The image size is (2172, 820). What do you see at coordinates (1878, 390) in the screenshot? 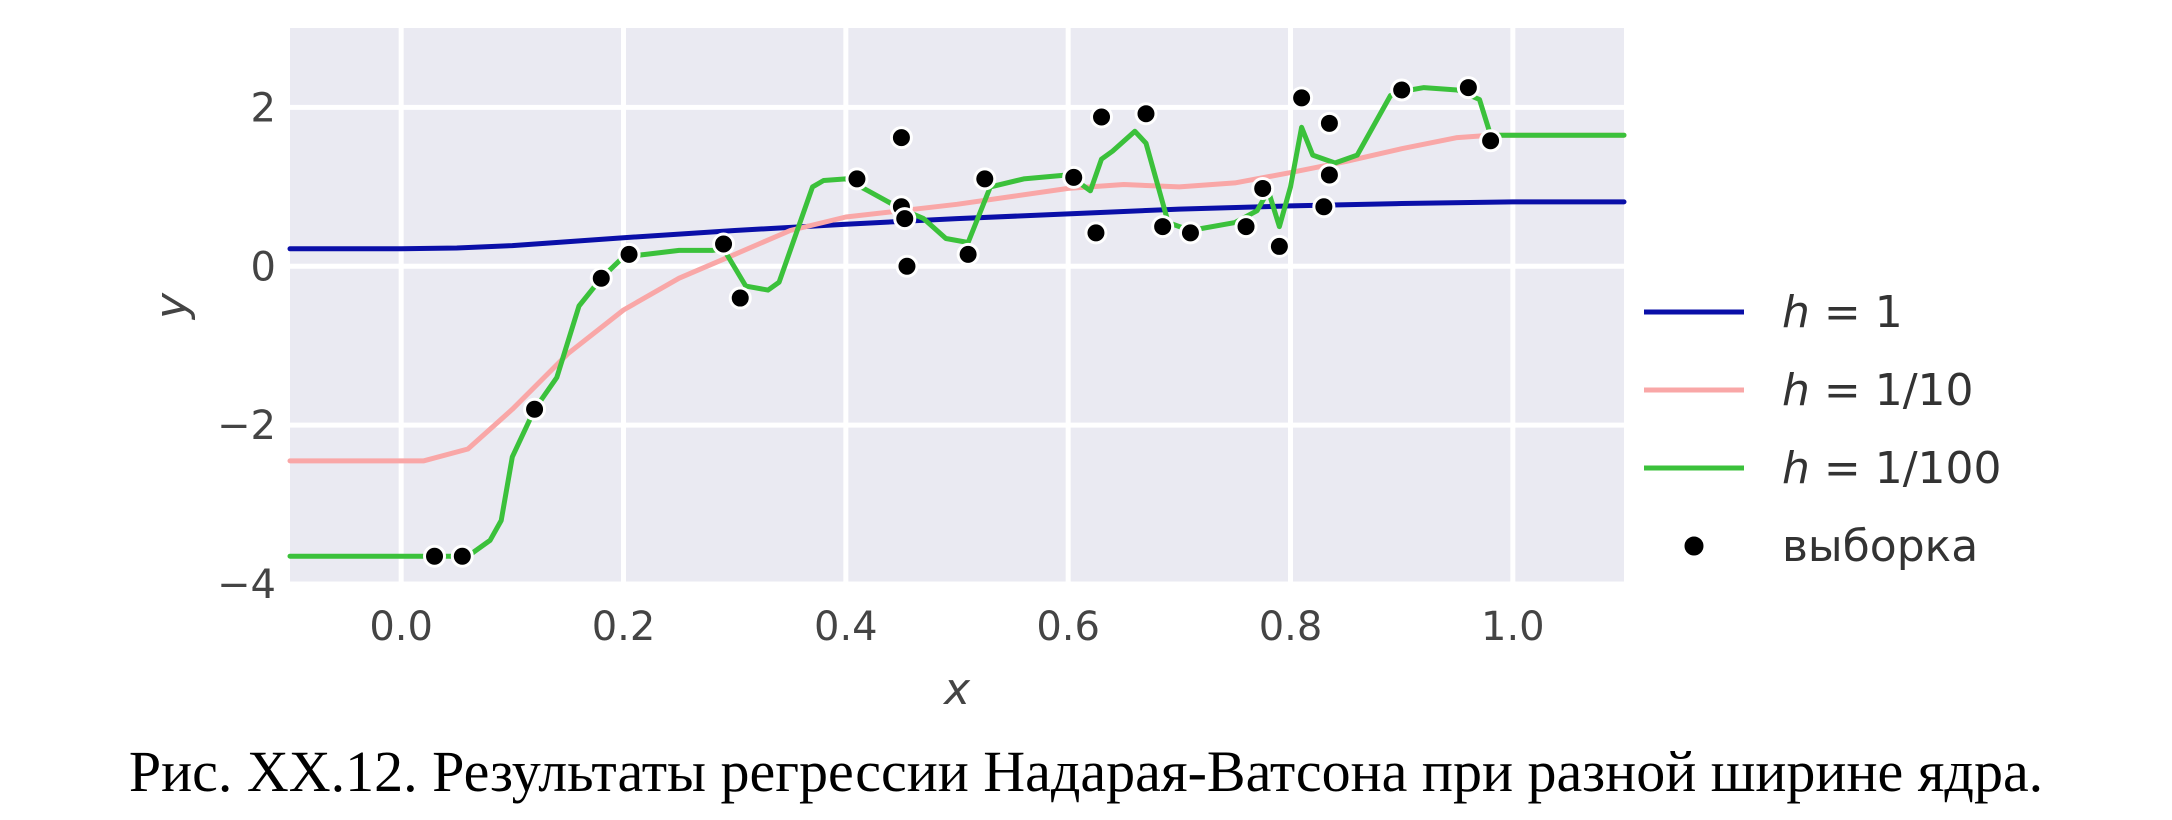
I see `legend-label: h = 1/10` at bounding box center [1878, 390].